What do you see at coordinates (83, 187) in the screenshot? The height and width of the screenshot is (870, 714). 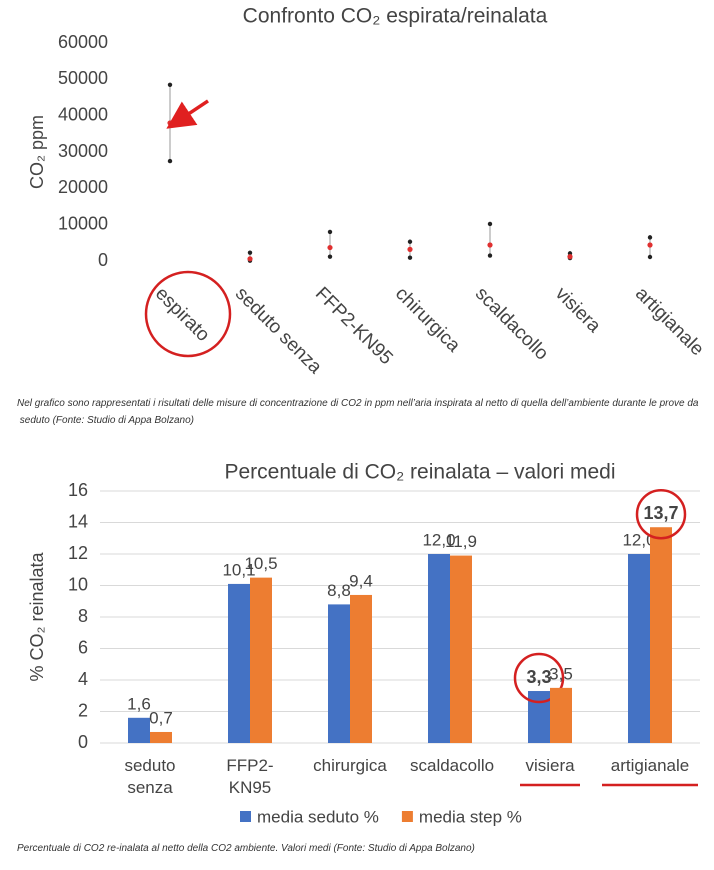 I see `y-tick-label: 20000` at bounding box center [83, 187].